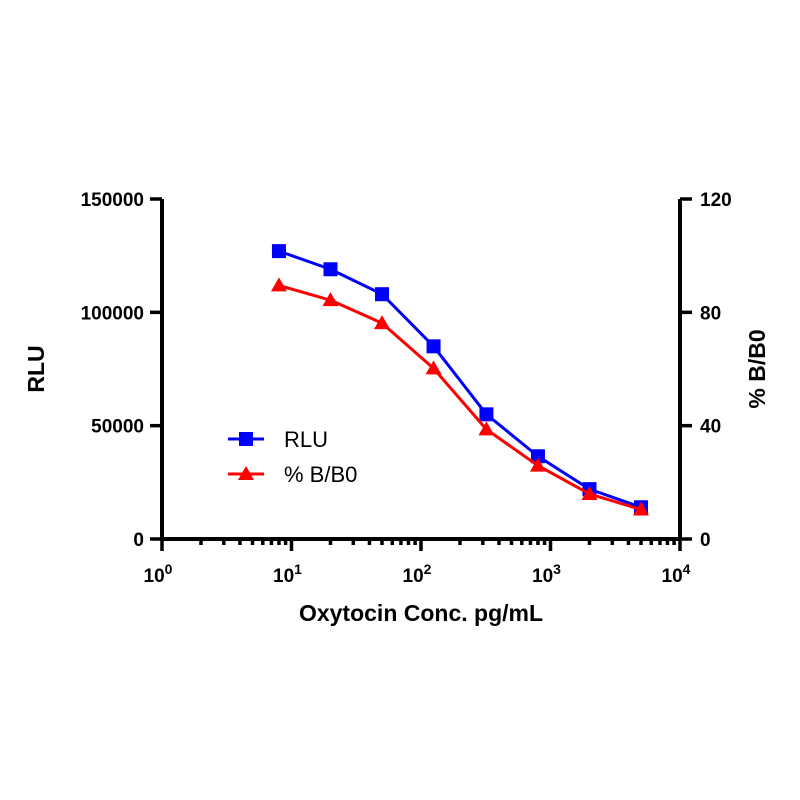 This screenshot has height=800, width=800. Describe the element at coordinates (112, 200) in the screenshot. I see `left-y-tick-label: 150000` at that location.